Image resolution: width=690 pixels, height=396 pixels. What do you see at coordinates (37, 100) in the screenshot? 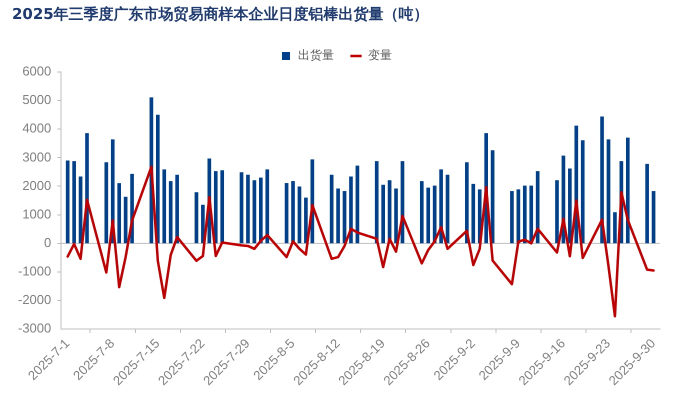
I see `y-tick-label: 5000` at bounding box center [37, 100].